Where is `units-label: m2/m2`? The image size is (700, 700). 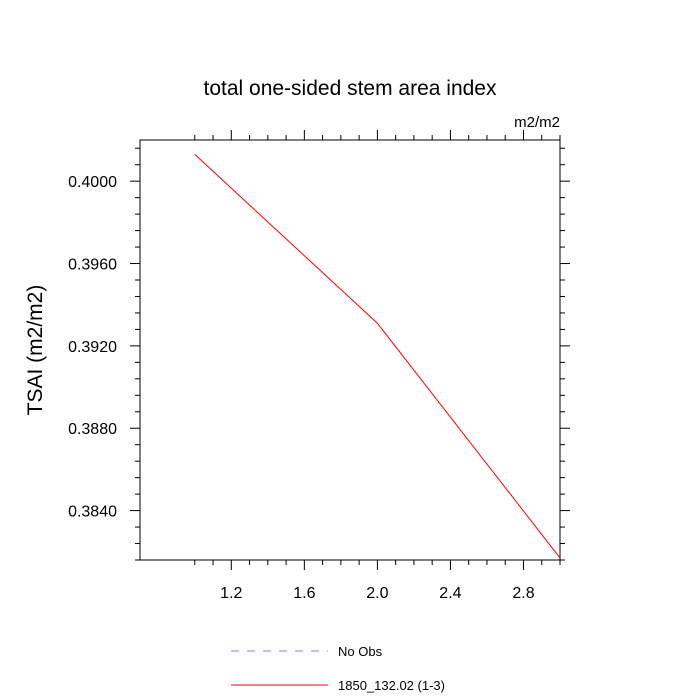 units-label: m2/m2 is located at coordinates (537, 122).